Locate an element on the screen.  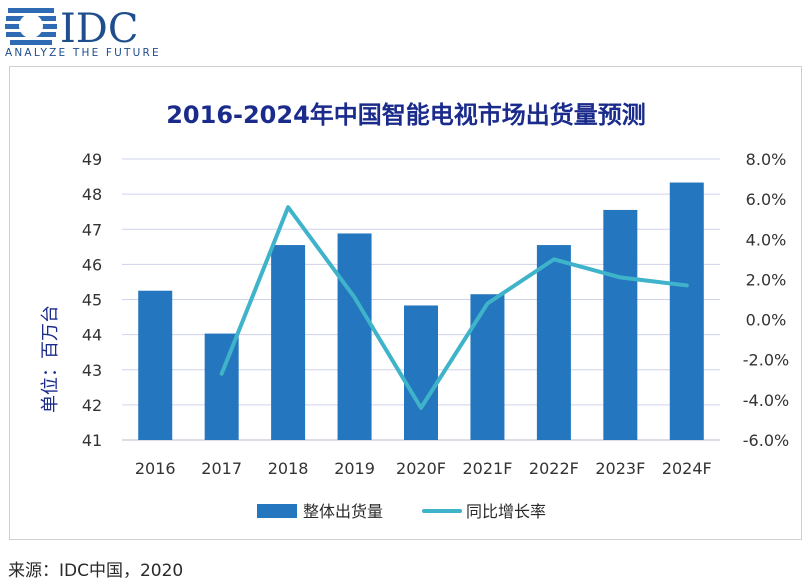
y-tick-label: 49 is located at coordinates (92, 159).